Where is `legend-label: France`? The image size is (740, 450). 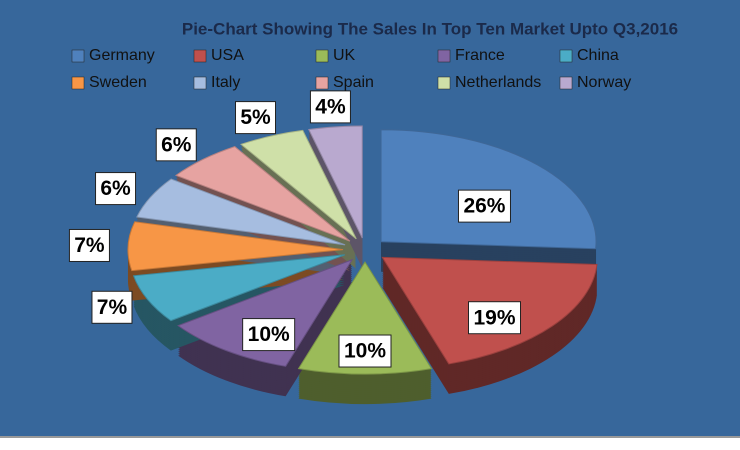
legend-label: France is located at coordinates (480, 55).